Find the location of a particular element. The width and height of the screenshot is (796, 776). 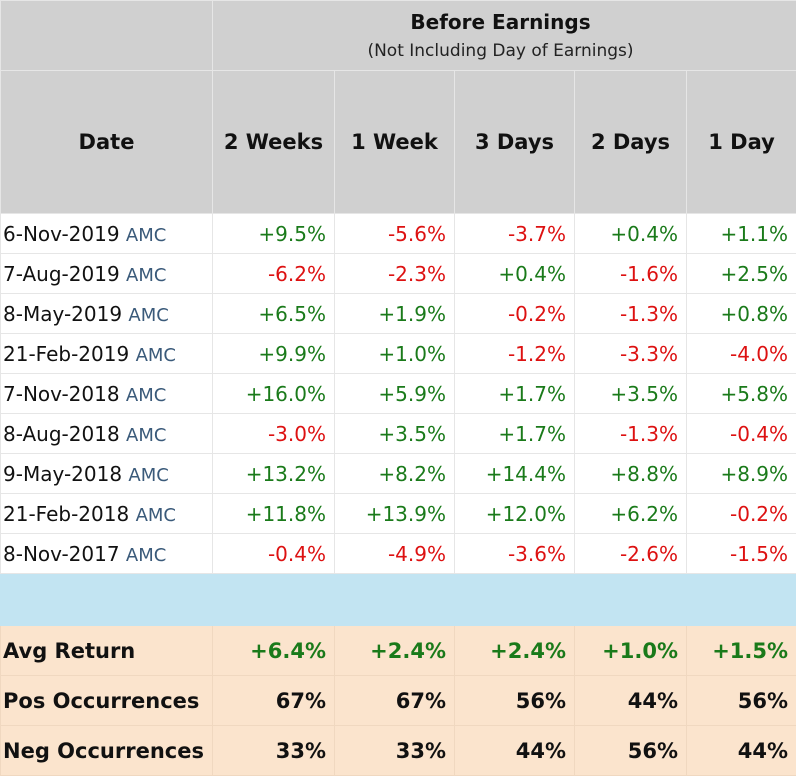

summary-value: +6.4% is located at coordinates (274, 651).